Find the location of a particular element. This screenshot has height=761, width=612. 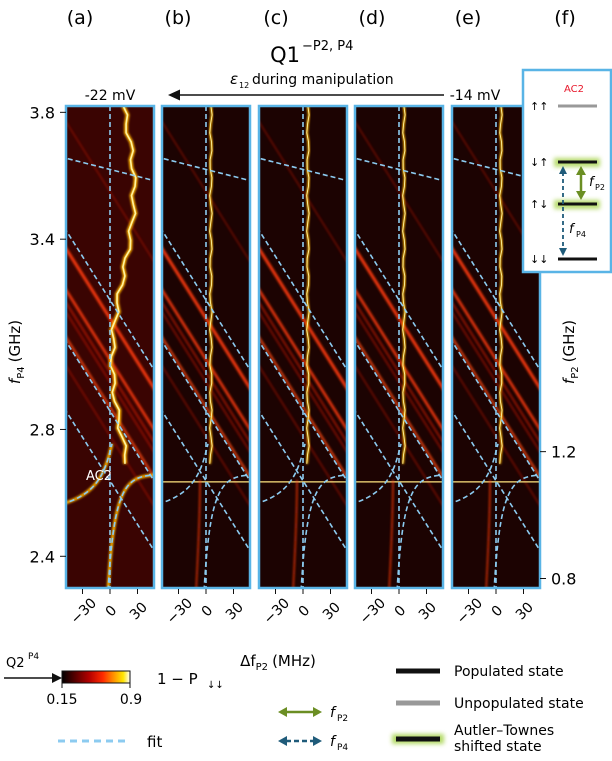

right-y-tick-label: 1.2 is located at coordinates (563, 452).